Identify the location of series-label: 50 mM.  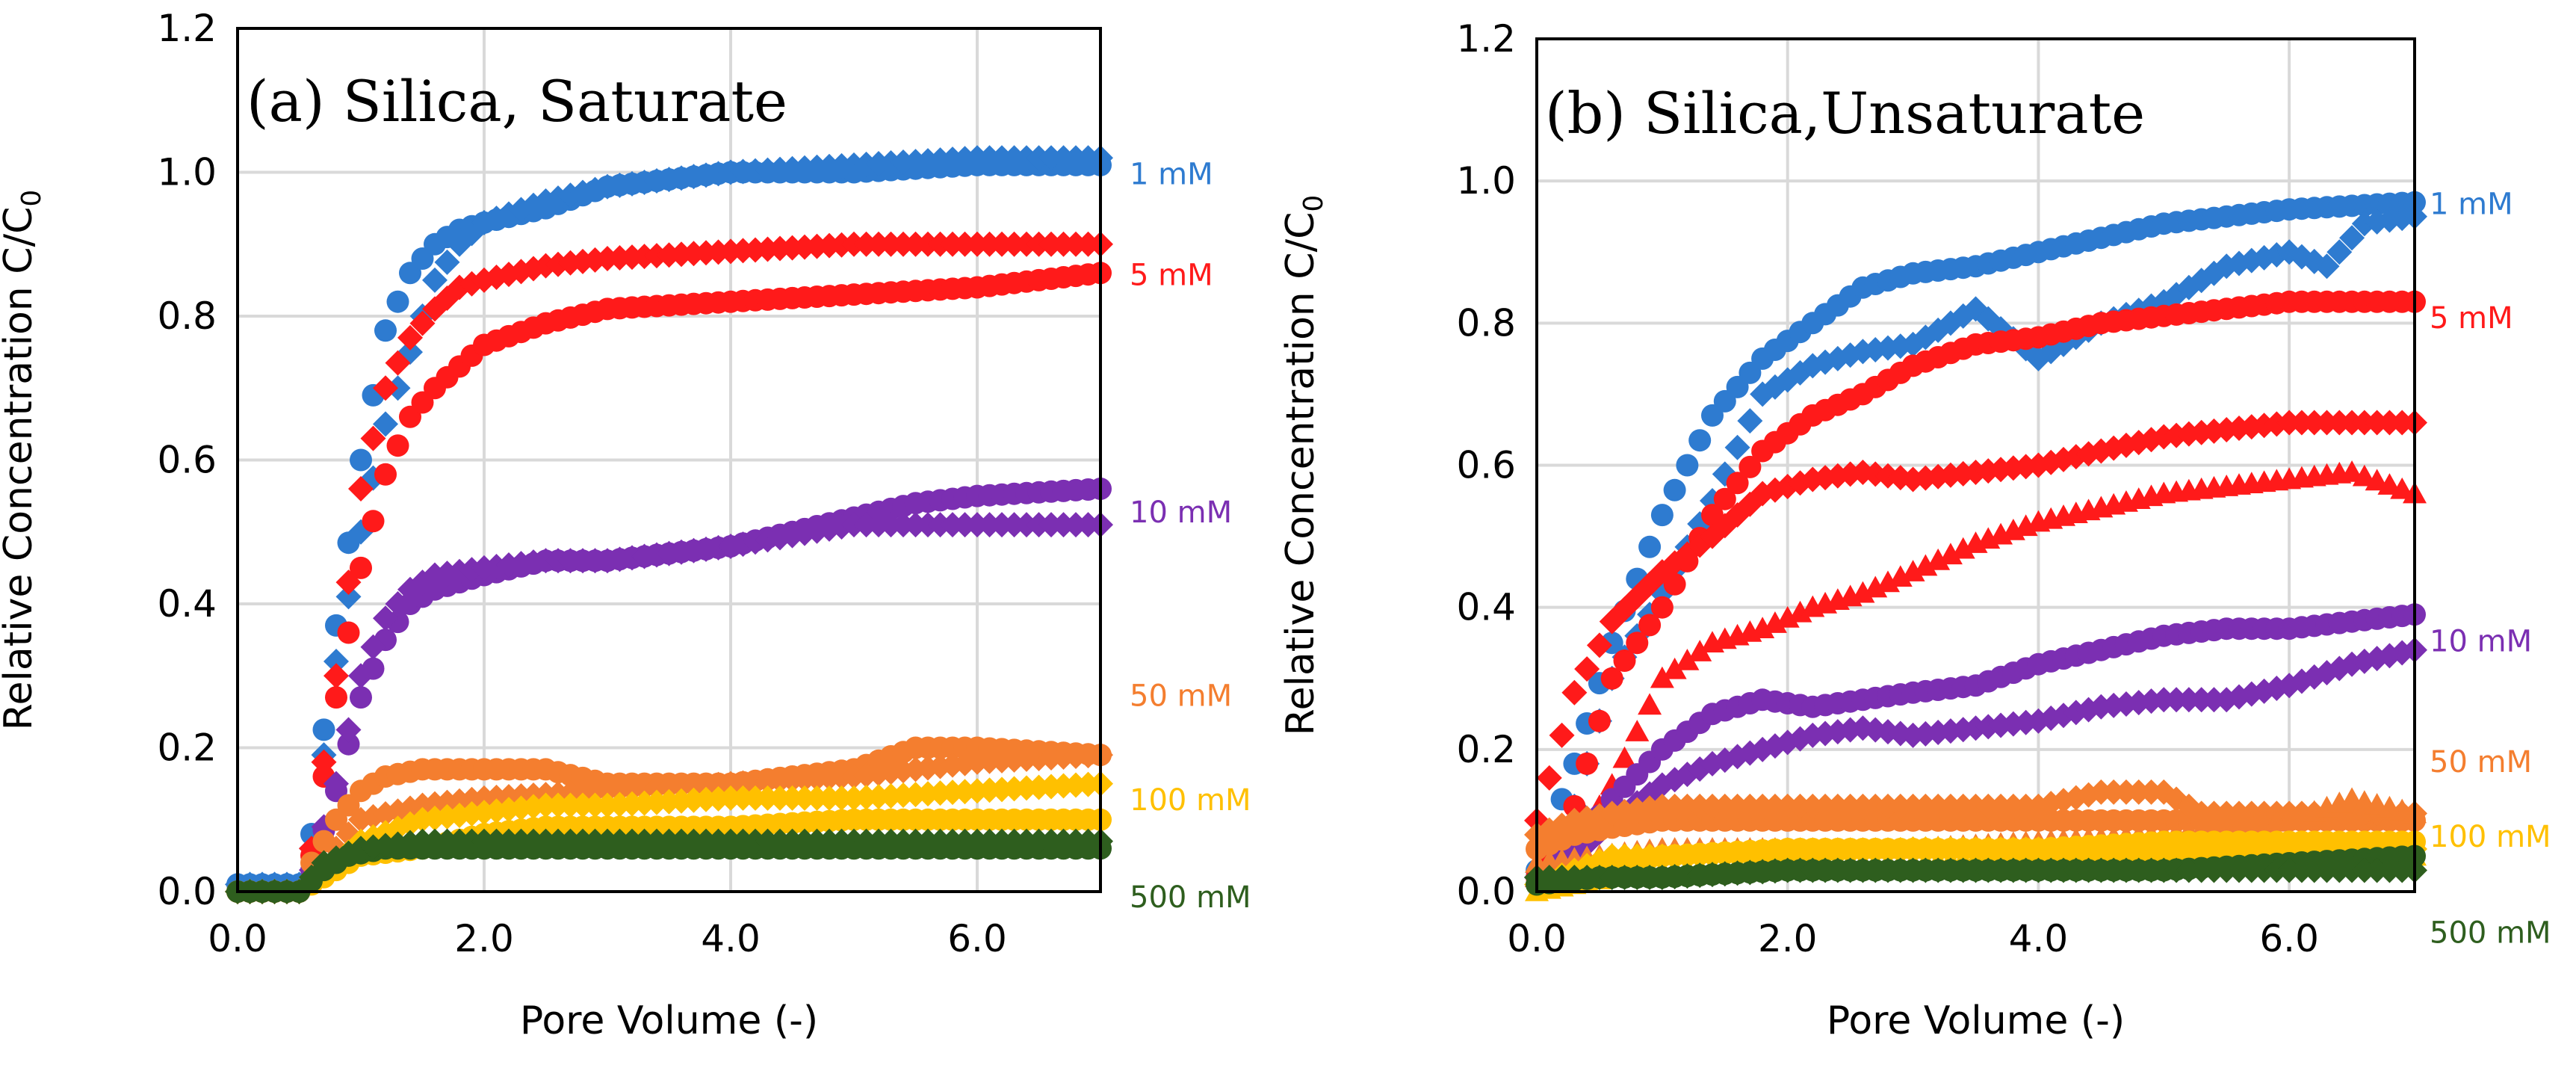
(2481, 762).